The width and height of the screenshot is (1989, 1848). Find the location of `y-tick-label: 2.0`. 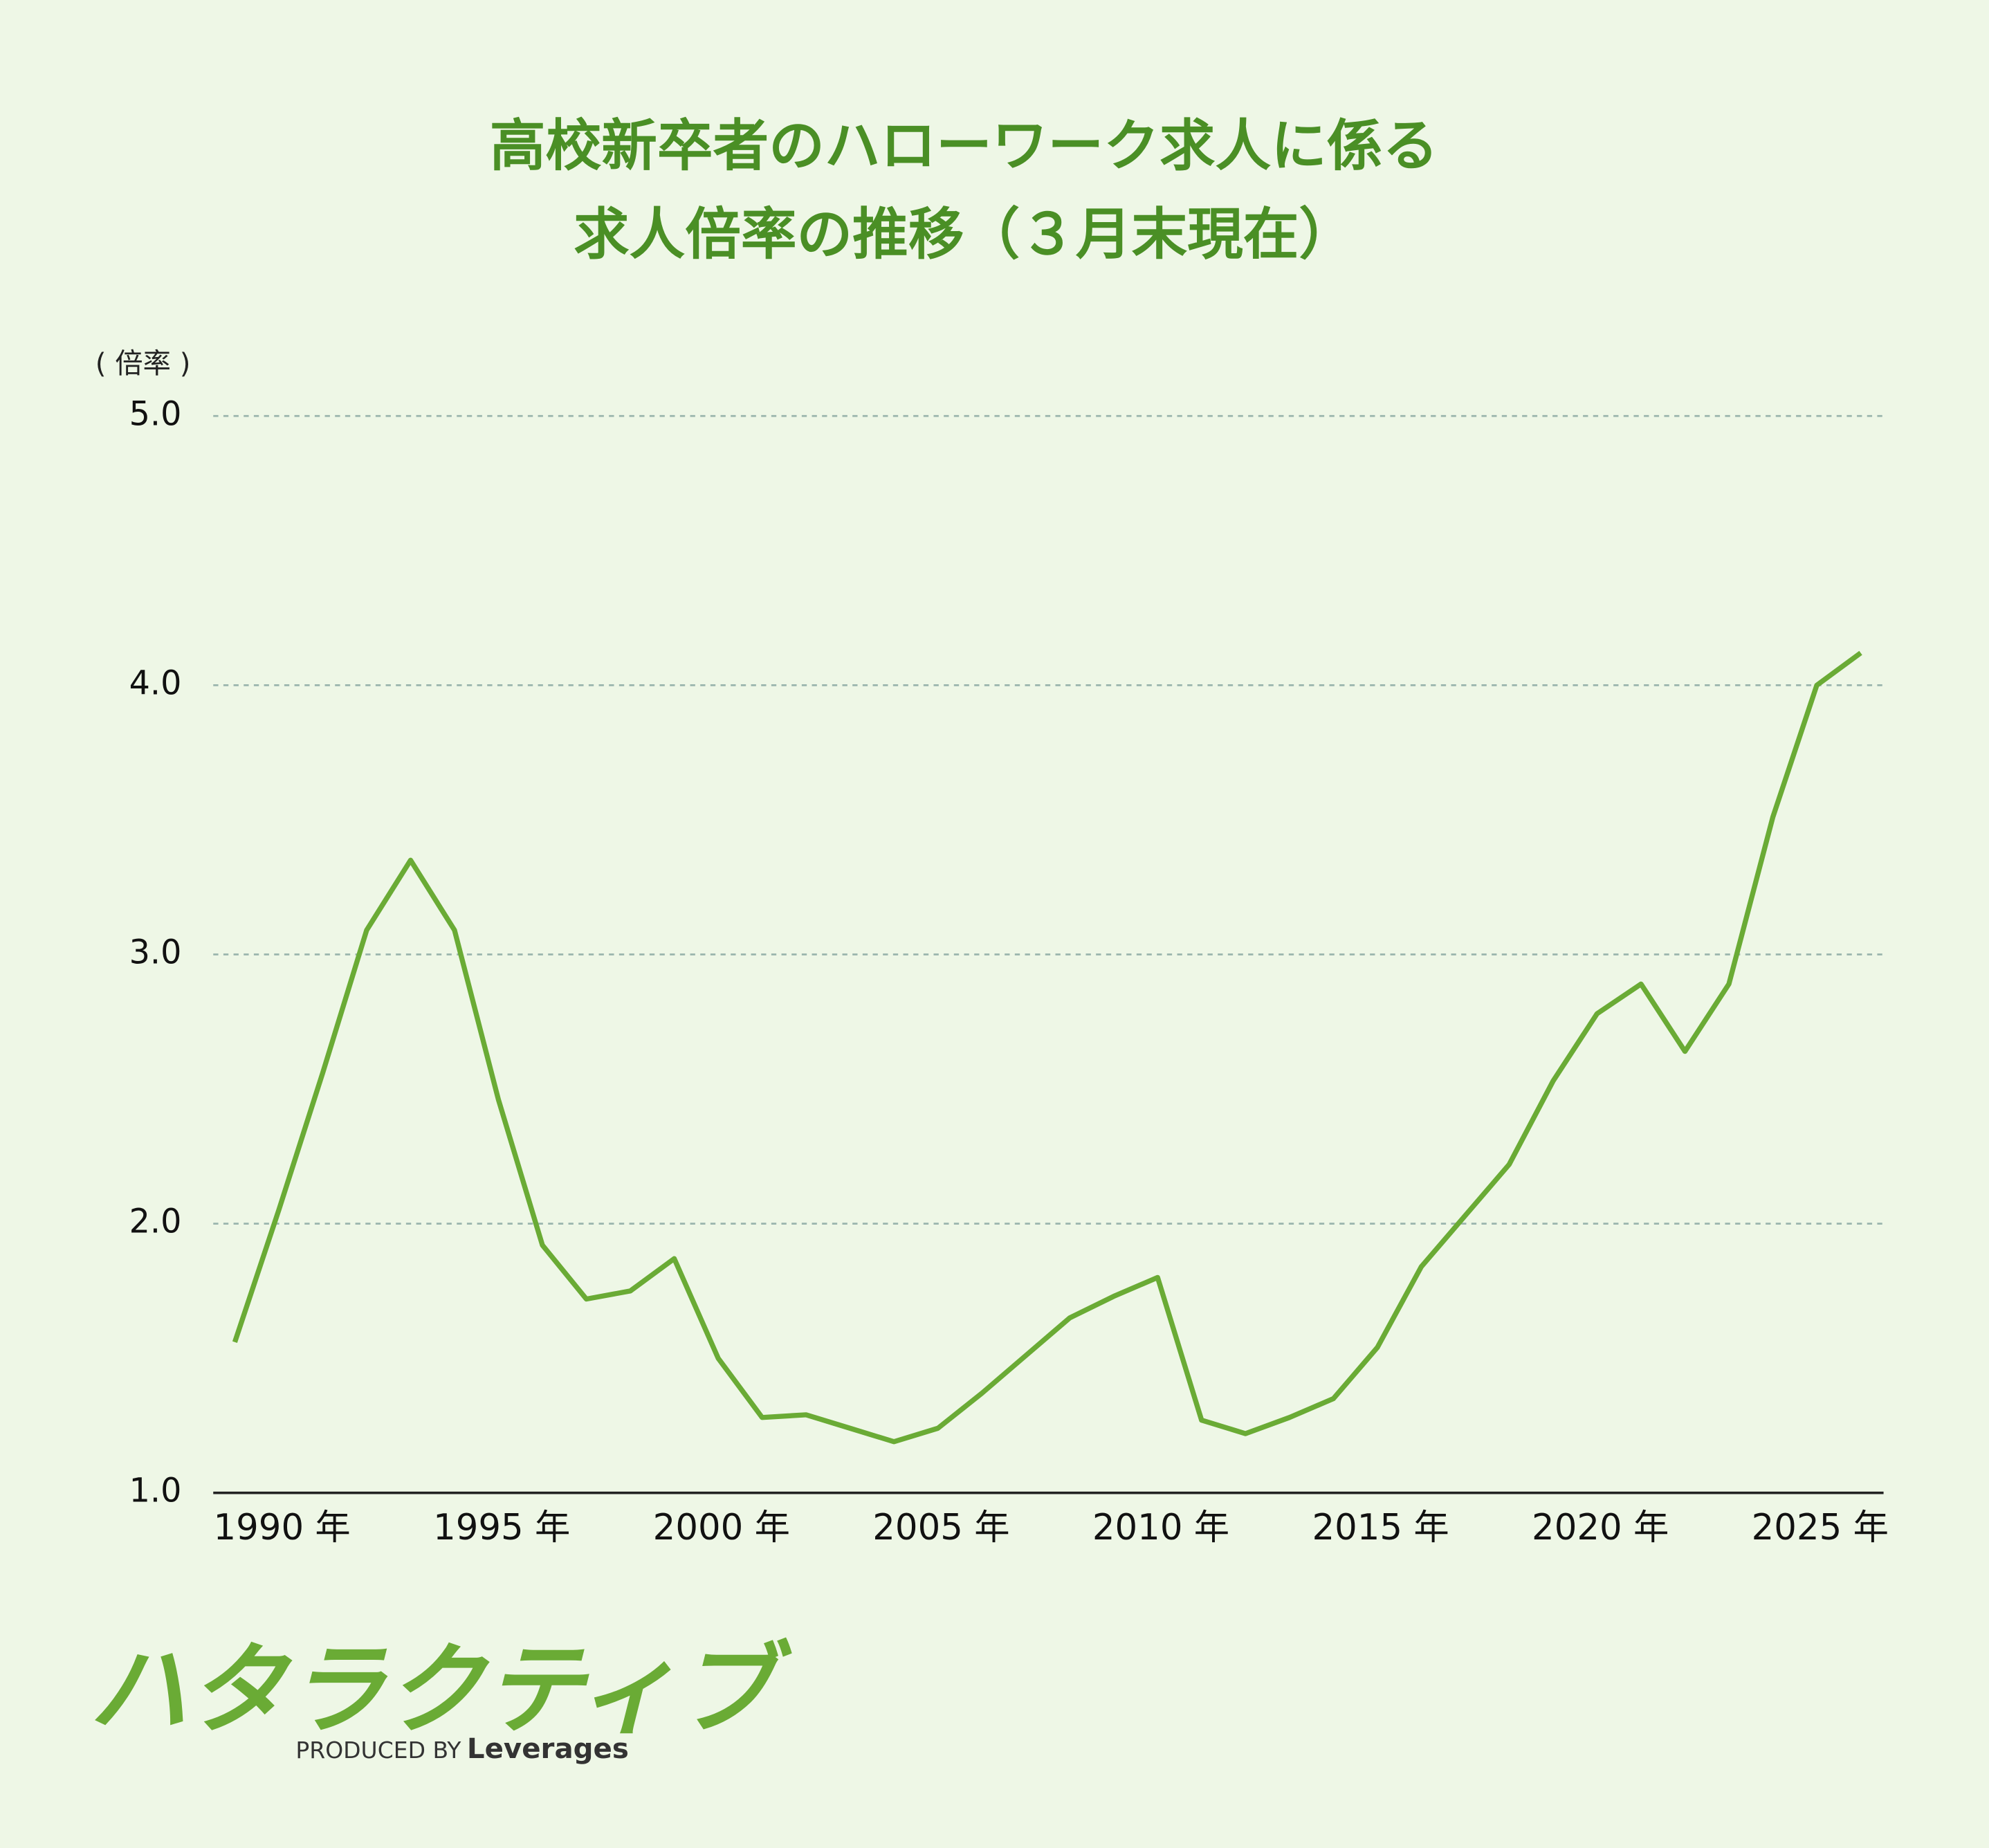

y-tick-label: 2.0 is located at coordinates (155, 1222).